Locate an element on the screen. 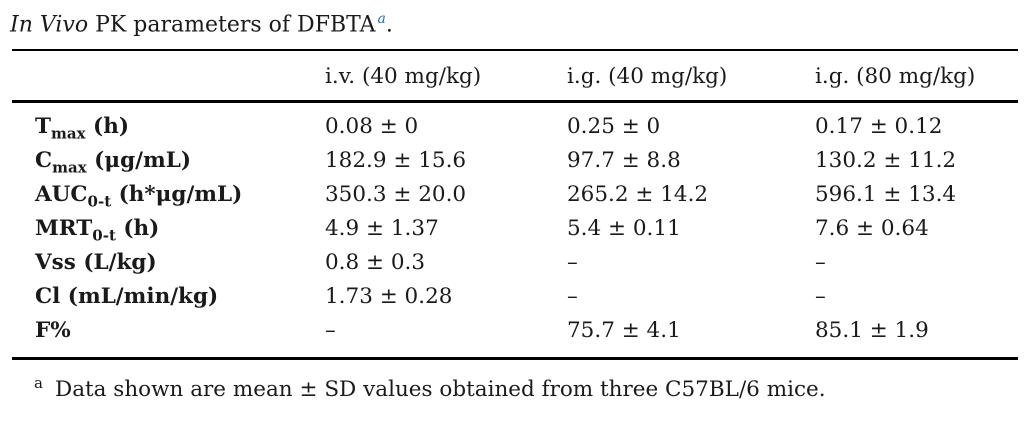  param-label: MRT0-t (h) is located at coordinates (97, 230).